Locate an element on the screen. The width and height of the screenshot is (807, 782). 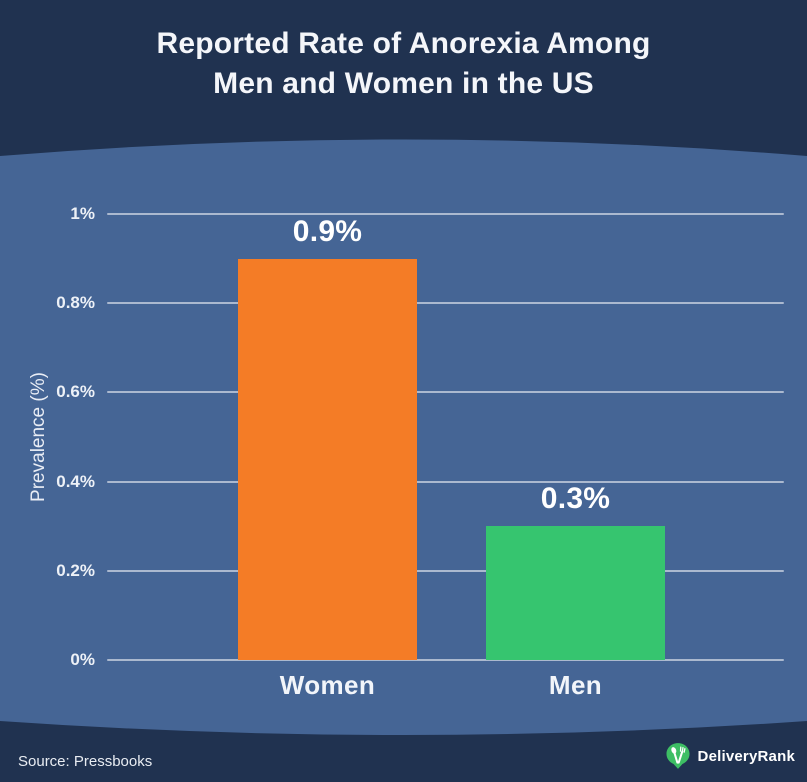
spoon-glyph is located at coordinates (674, 755).